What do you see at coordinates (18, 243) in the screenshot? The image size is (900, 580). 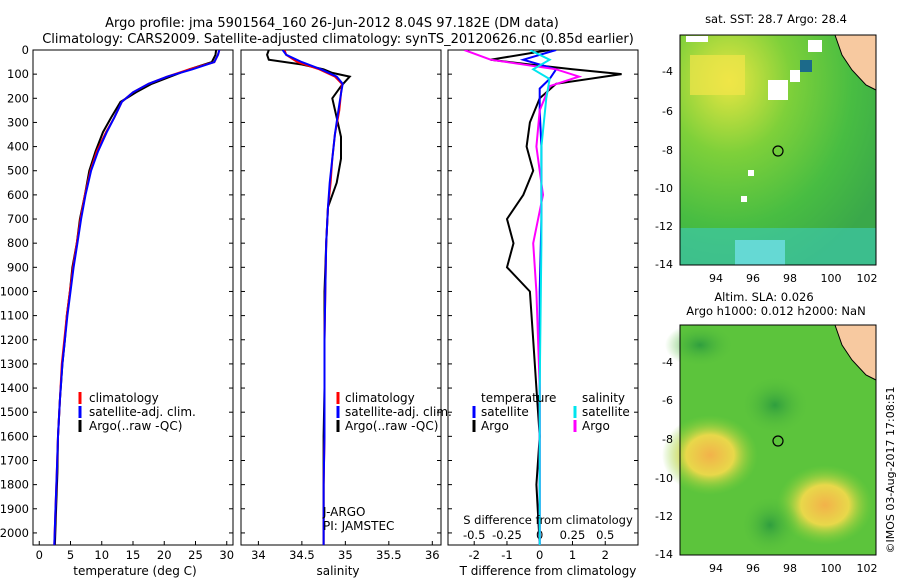 I see `depth-ytick-label: 800` at bounding box center [18, 243].